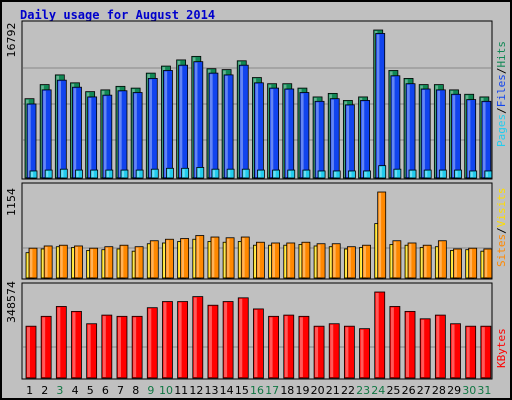 The image size is (512, 400). What do you see at coordinates (90, 390) in the screenshot?
I see `day-label: 5` at bounding box center [90, 390].